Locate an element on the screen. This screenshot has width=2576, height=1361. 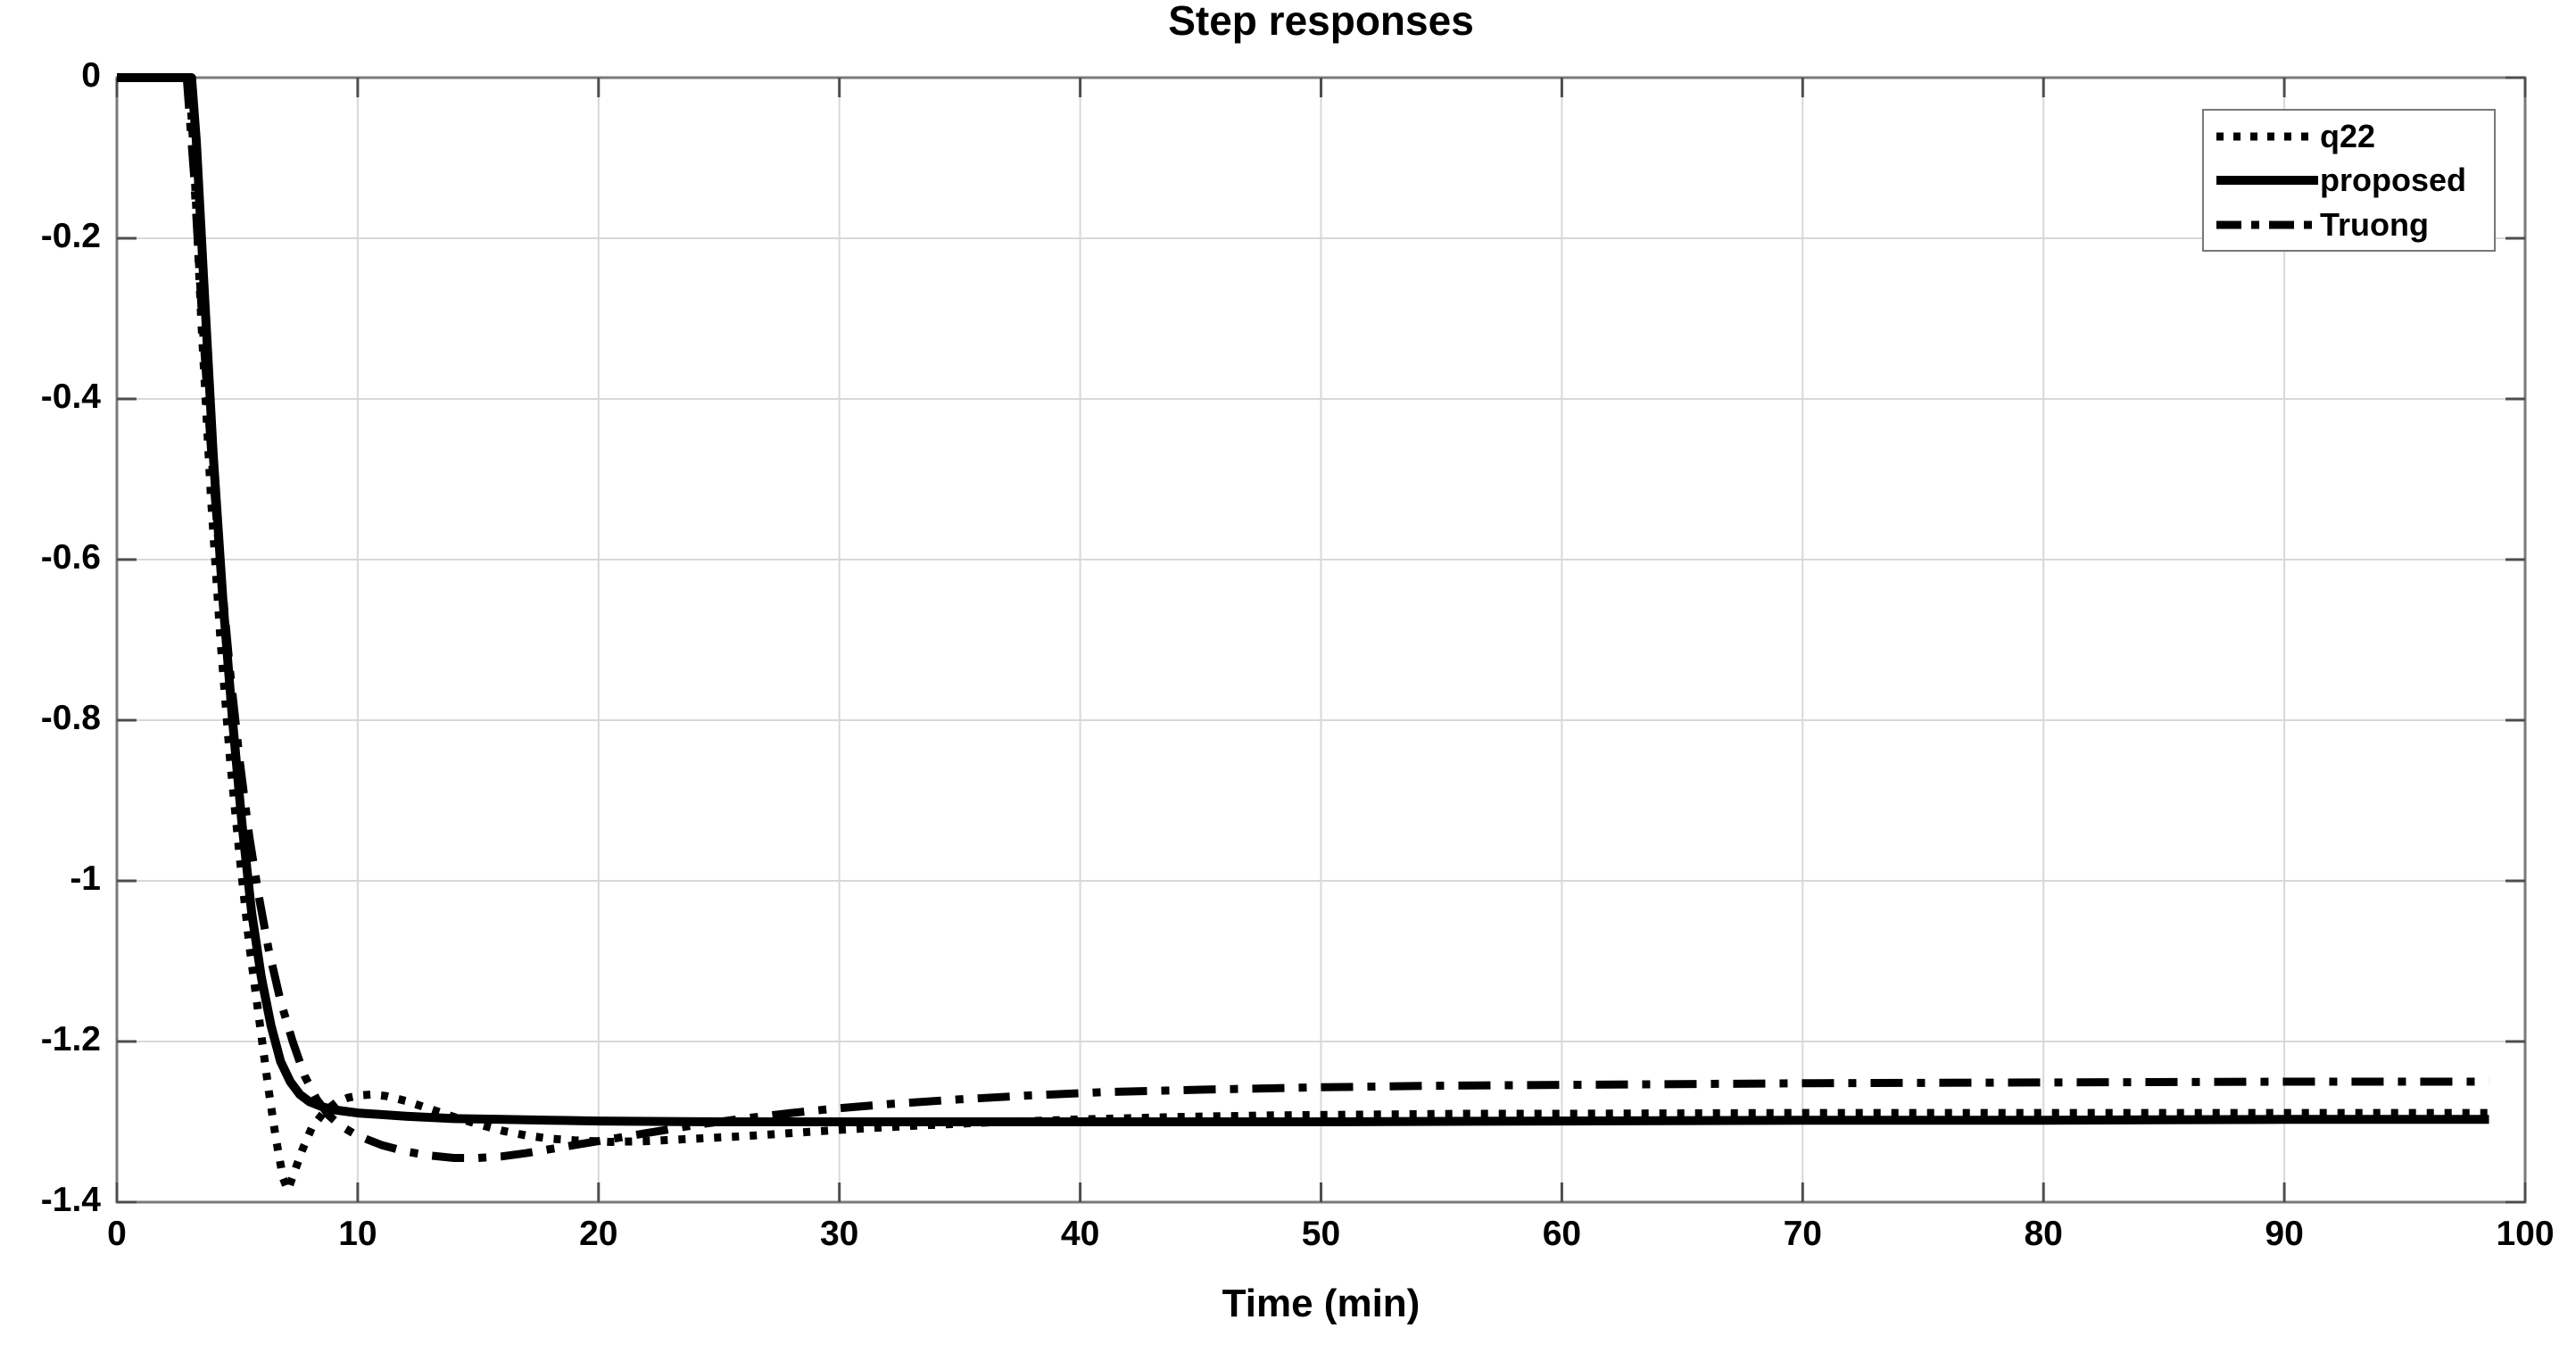
x-tick-label: 40 is located at coordinates (1080, 1234).